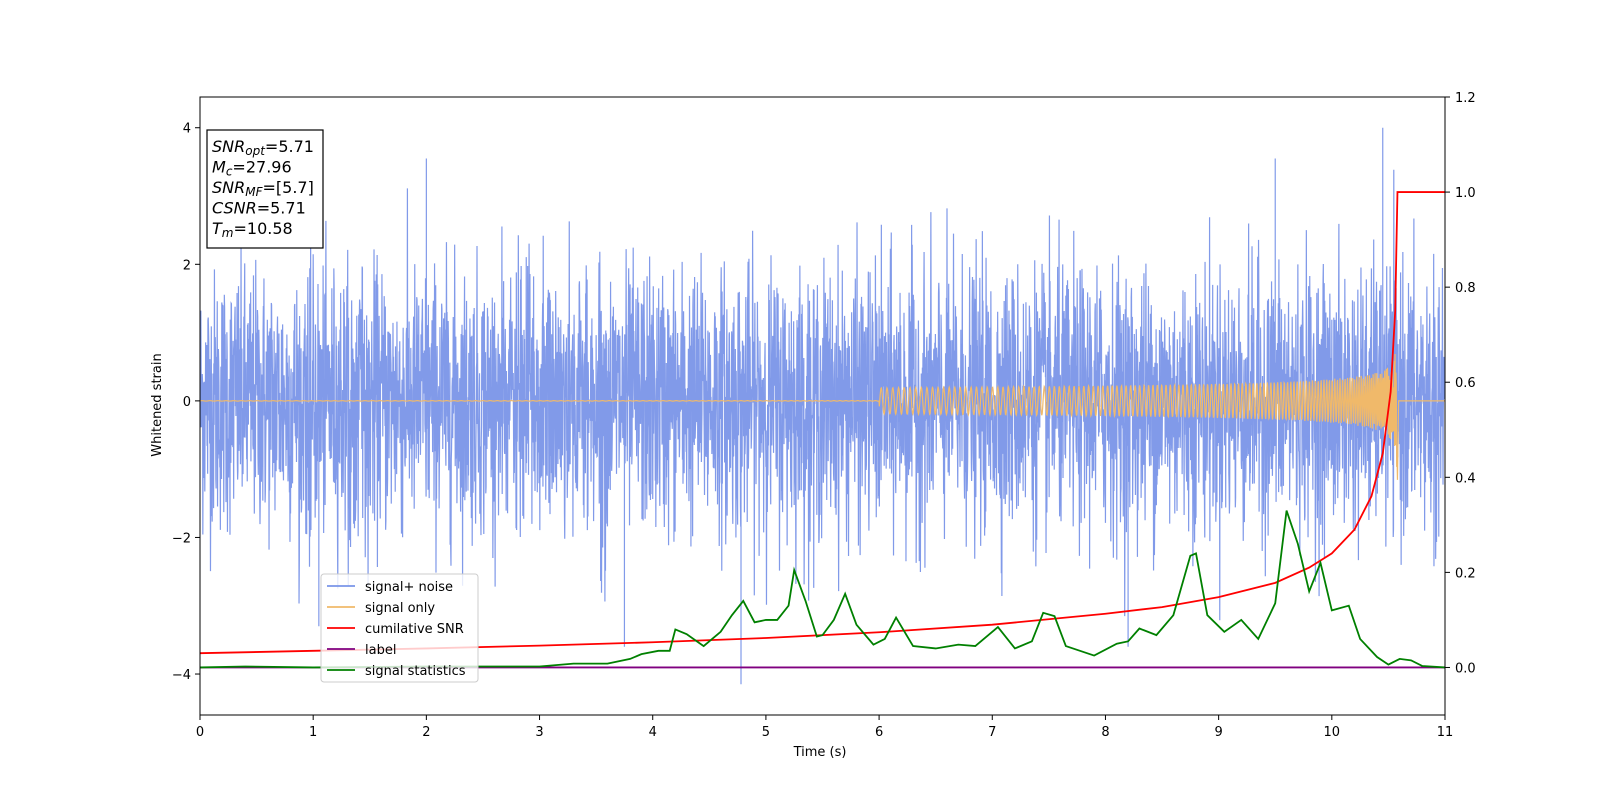 The image size is (1600, 800). Describe the element at coordinates (1445, 732) in the screenshot. I see `x-tick-label: 11` at that location.